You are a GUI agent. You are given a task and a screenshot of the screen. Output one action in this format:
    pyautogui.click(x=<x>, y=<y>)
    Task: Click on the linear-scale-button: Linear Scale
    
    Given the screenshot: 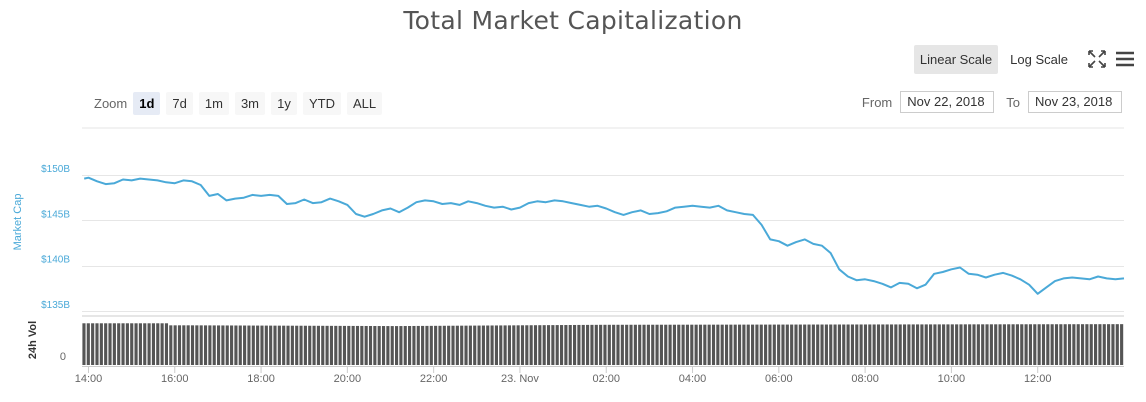 What is the action you would take?
    pyautogui.click(x=956, y=59)
    